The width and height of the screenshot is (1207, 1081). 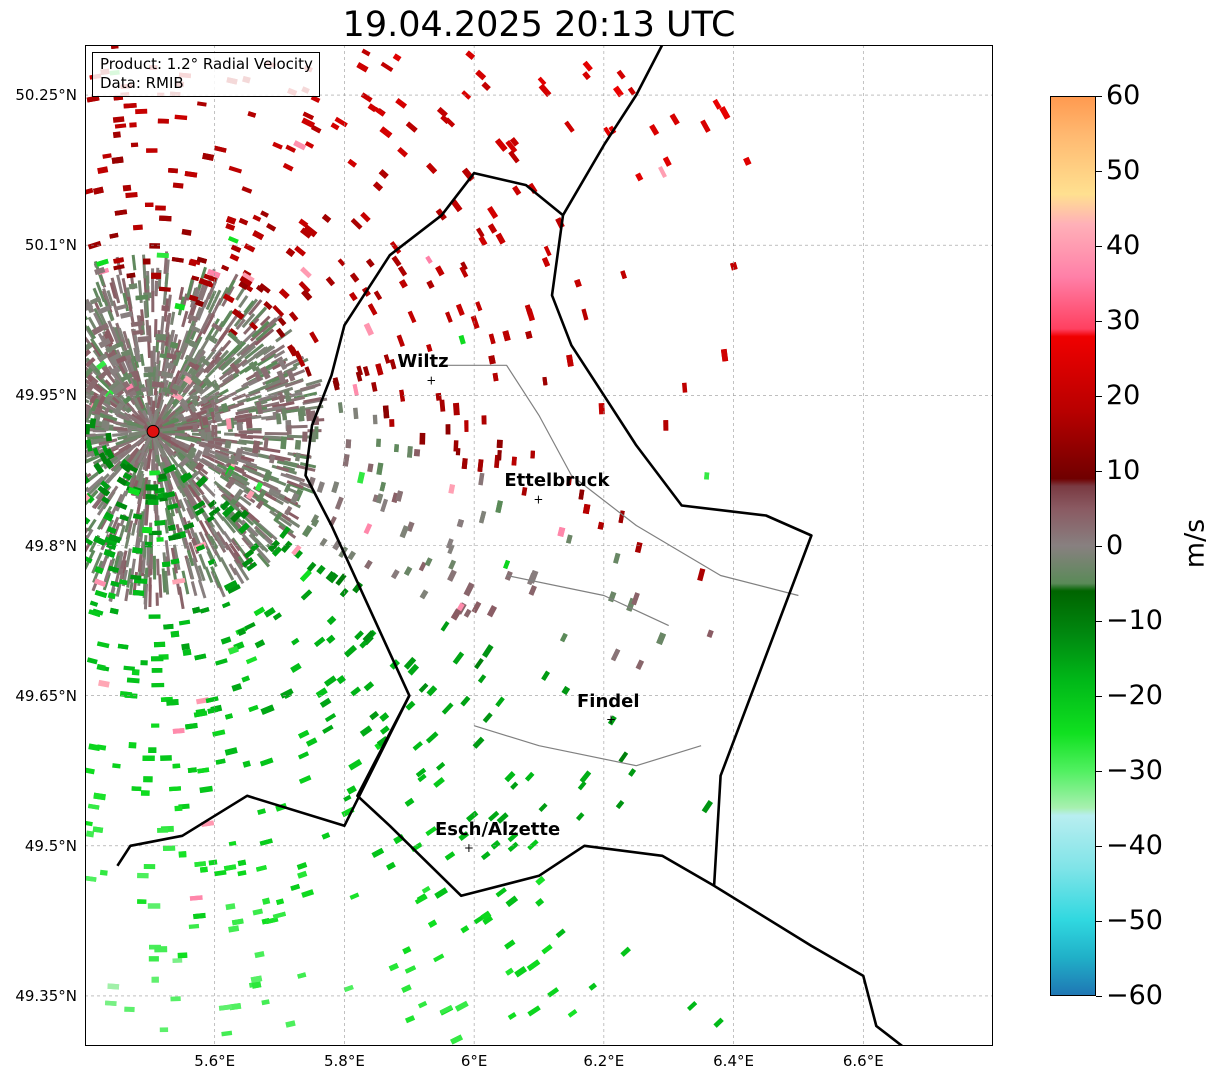 I want to click on colorbar-tick-label: 60, so click(x=1123, y=95).